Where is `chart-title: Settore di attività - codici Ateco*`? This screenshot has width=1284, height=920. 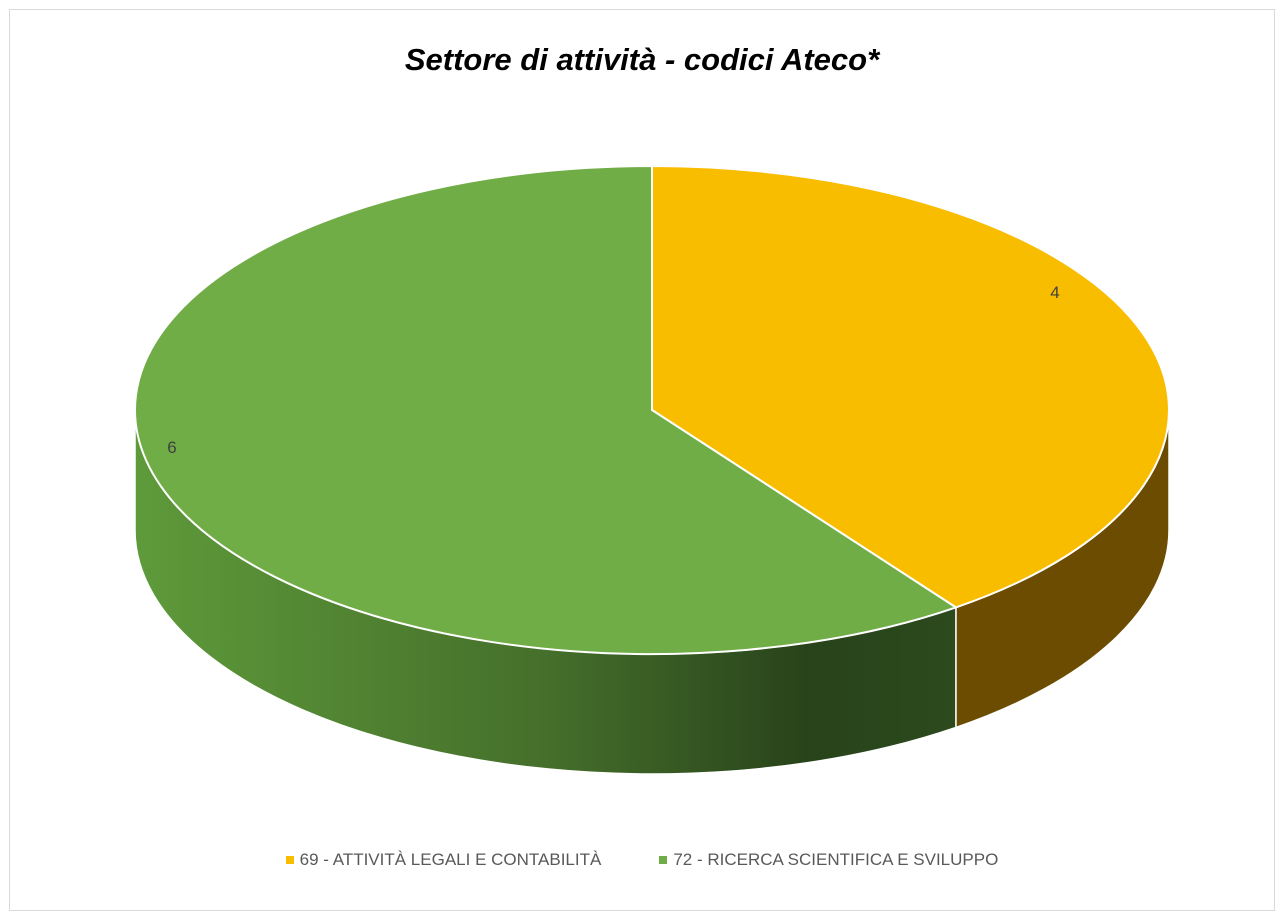 chart-title: Settore di attività - codici Ateco* is located at coordinates (642, 59).